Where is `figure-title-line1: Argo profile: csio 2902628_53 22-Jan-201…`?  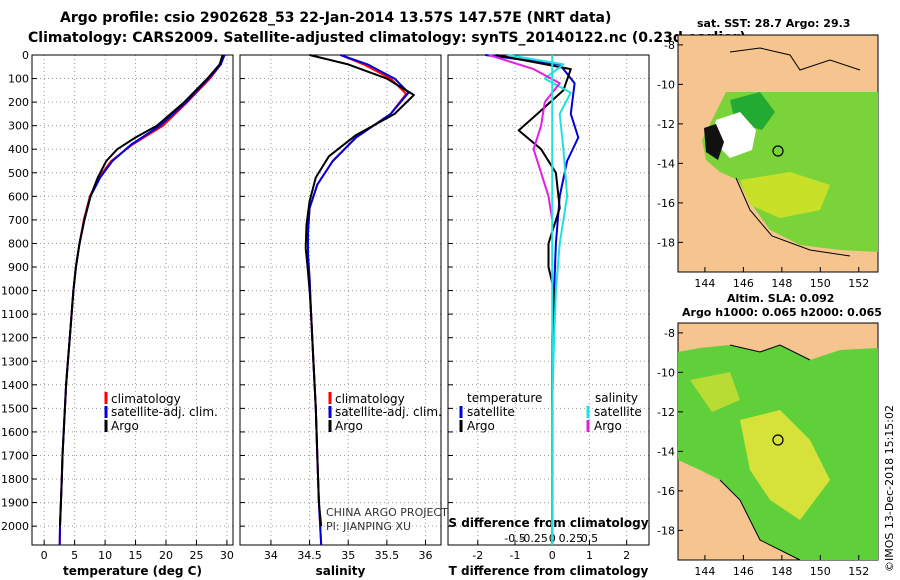 figure-title-line1: Argo profile: csio 2902628_53 22-Jan-201… is located at coordinates (335, 18).